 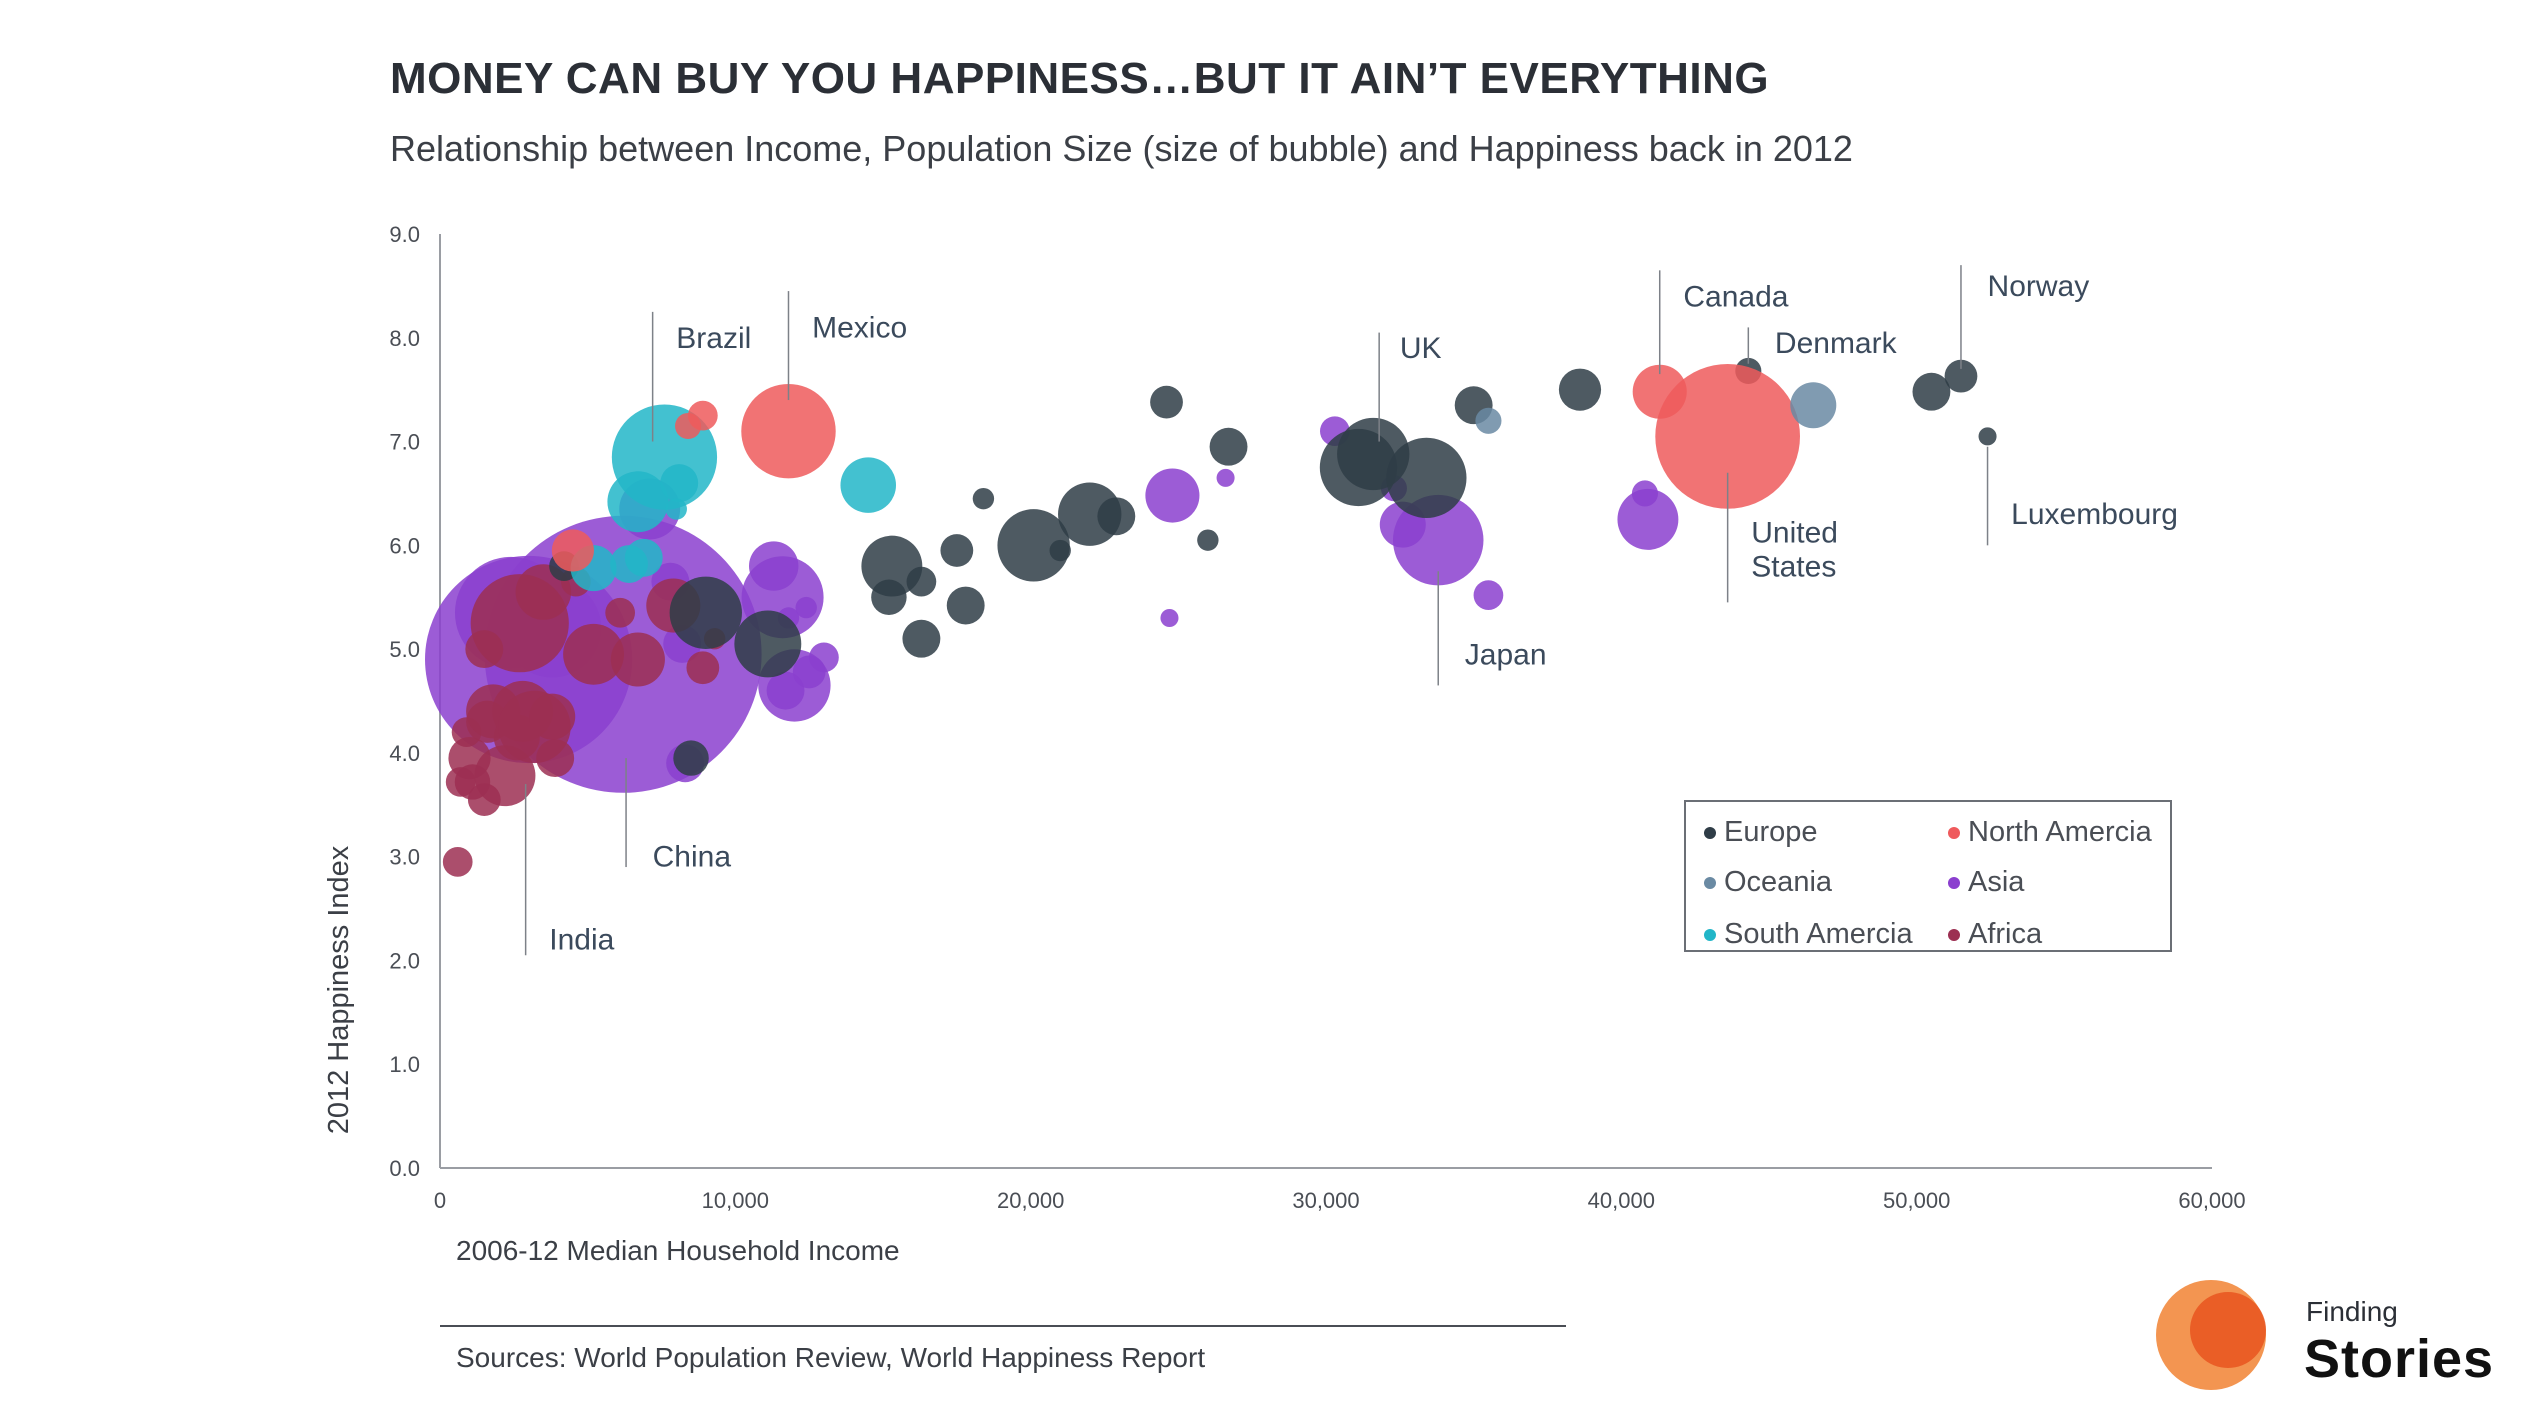 What do you see at coordinates (1030, 1200) in the screenshot?
I see `x-tick-label: 20,000` at bounding box center [1030, 1200].